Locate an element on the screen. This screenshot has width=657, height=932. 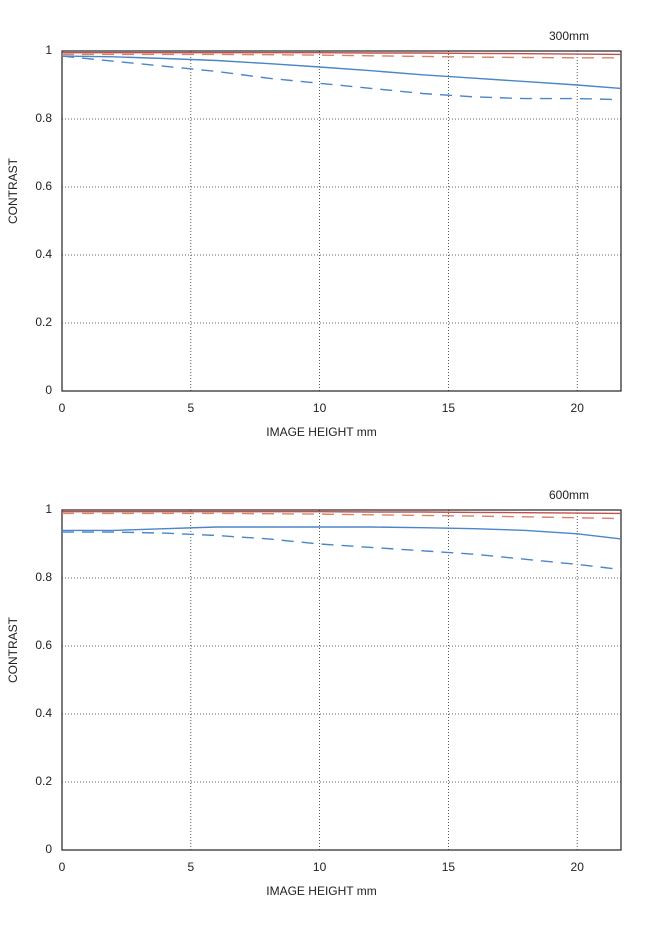
chart-title: 300mm is located at coordinates (569, 36).